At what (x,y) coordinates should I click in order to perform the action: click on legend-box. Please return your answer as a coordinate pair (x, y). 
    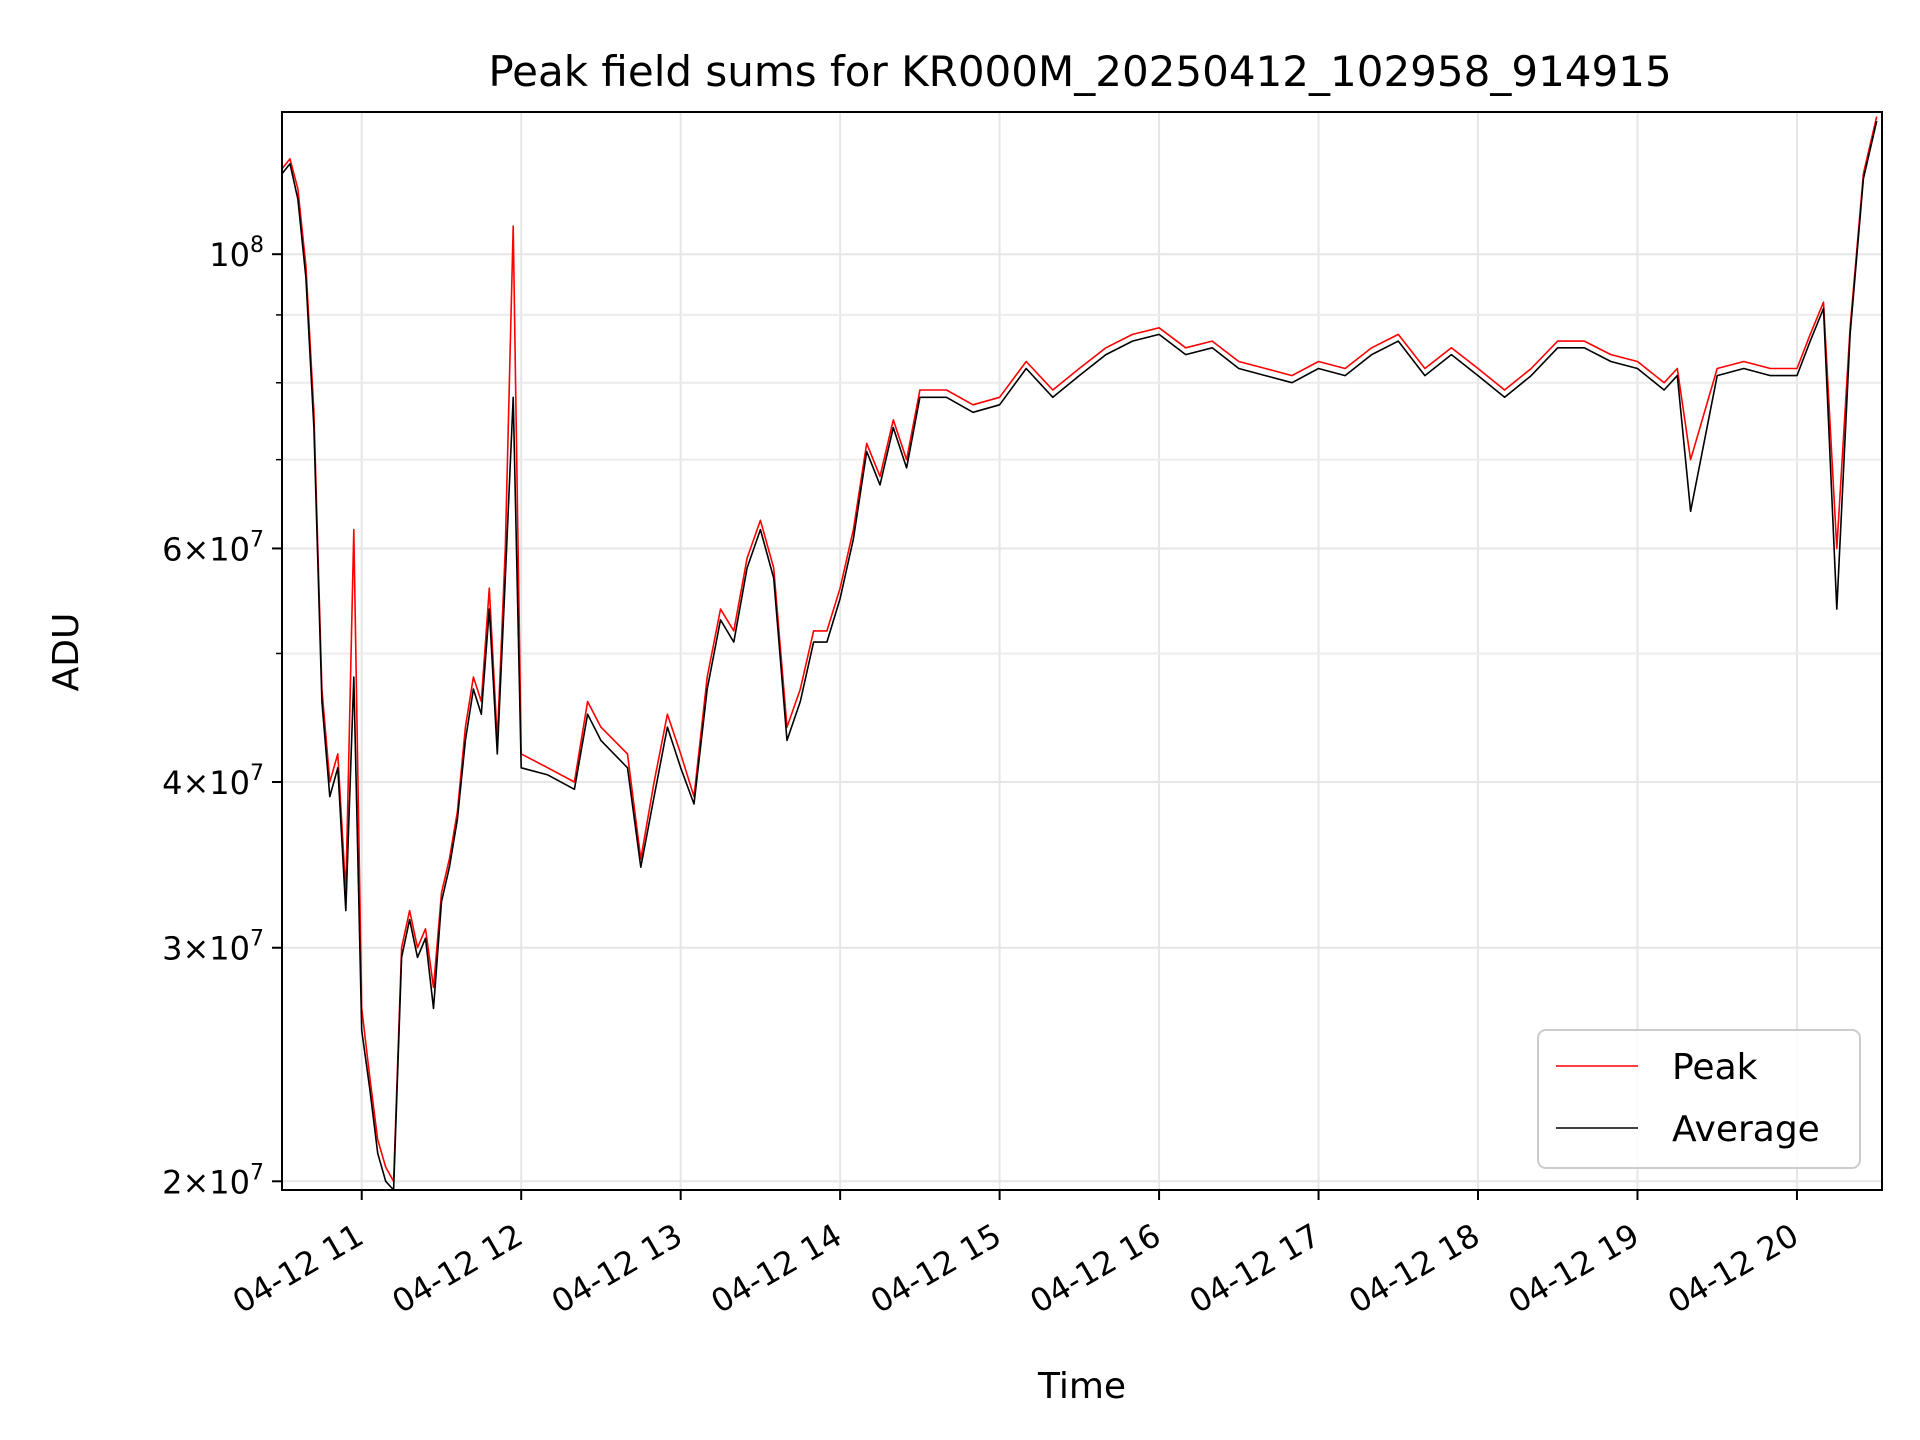
    Looking at the image, I should click on (1699, 1099).